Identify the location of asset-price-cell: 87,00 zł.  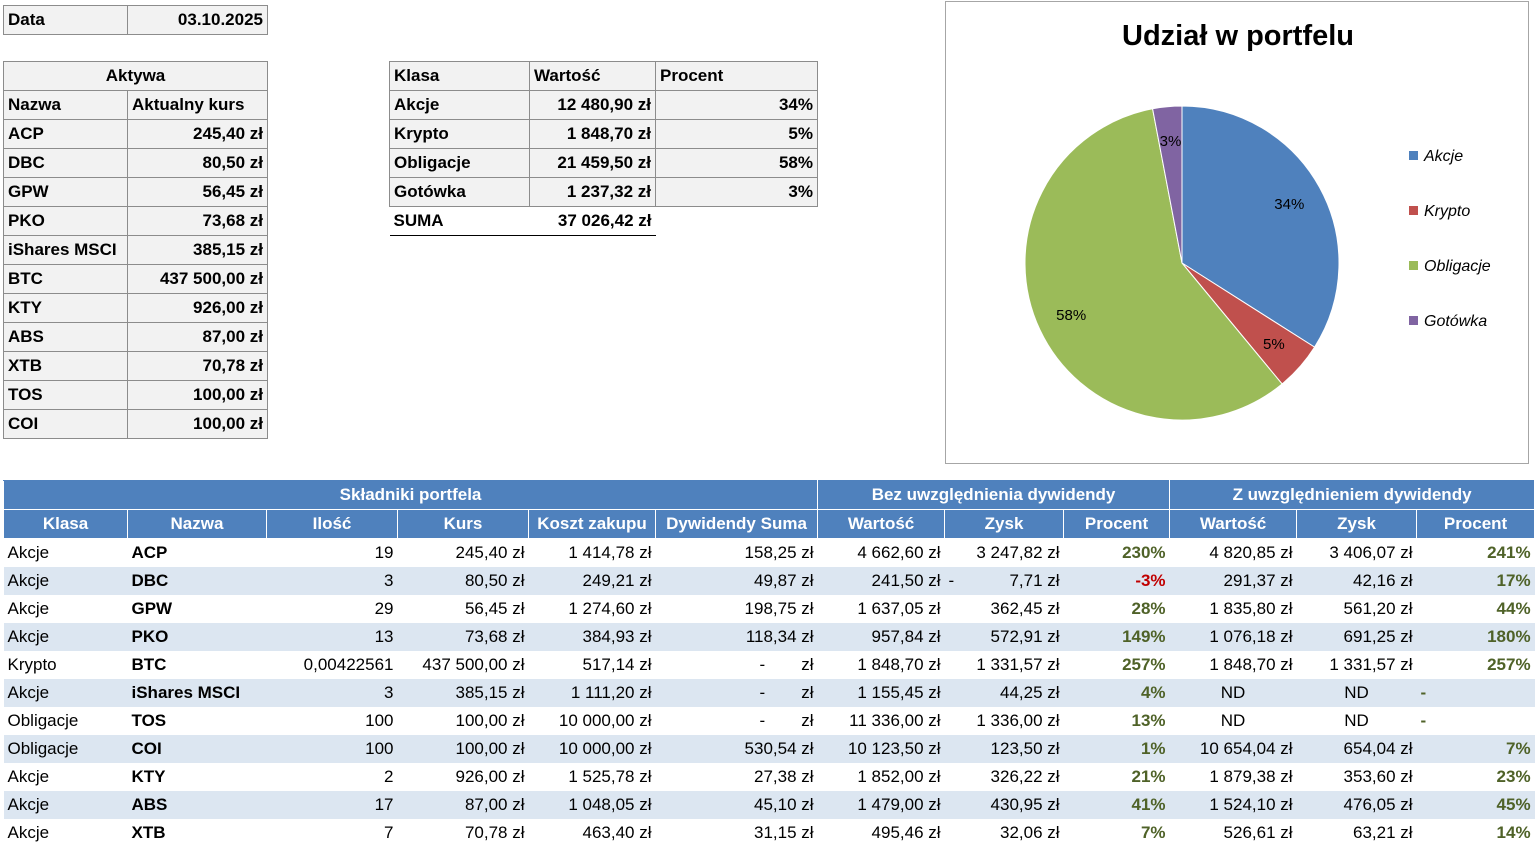
(197, 337).